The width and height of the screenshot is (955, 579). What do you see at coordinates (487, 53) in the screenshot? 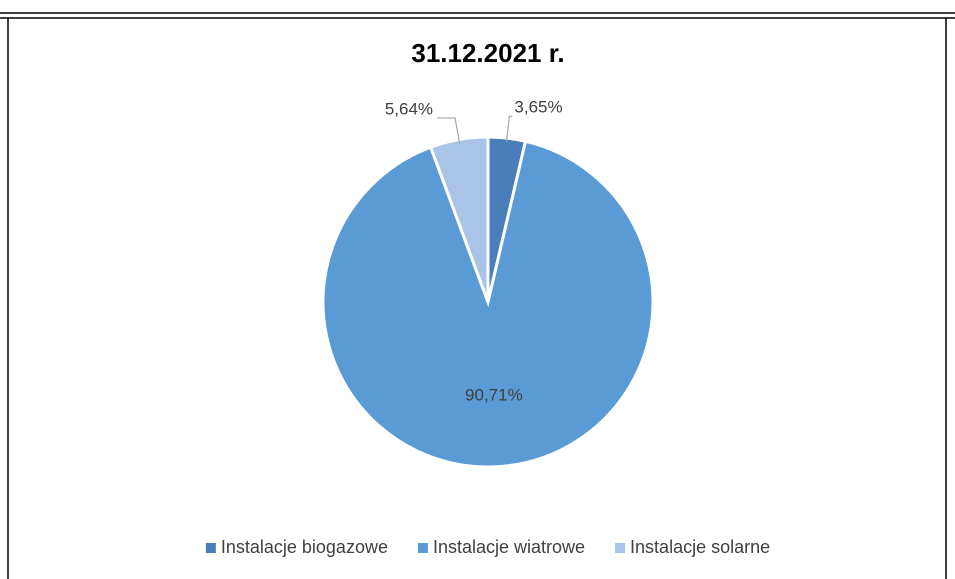
I see `chart-title: 31.12.2021 r.` at bounding box center [487, 53].